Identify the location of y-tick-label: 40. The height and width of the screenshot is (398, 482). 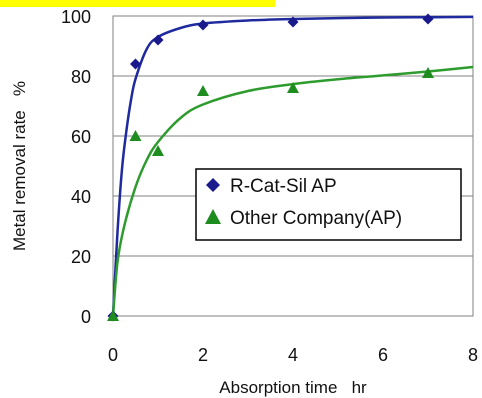
(81, 197).